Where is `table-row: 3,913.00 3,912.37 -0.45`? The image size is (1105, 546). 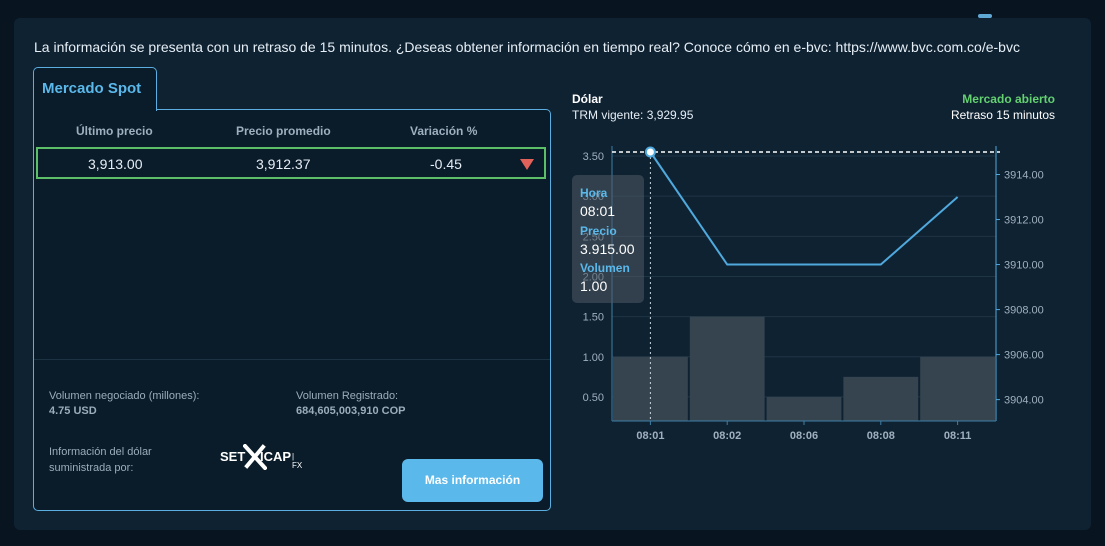
table-row: 3,913.00 3,912.37 -0.45 is located at coordinates (291, 163).